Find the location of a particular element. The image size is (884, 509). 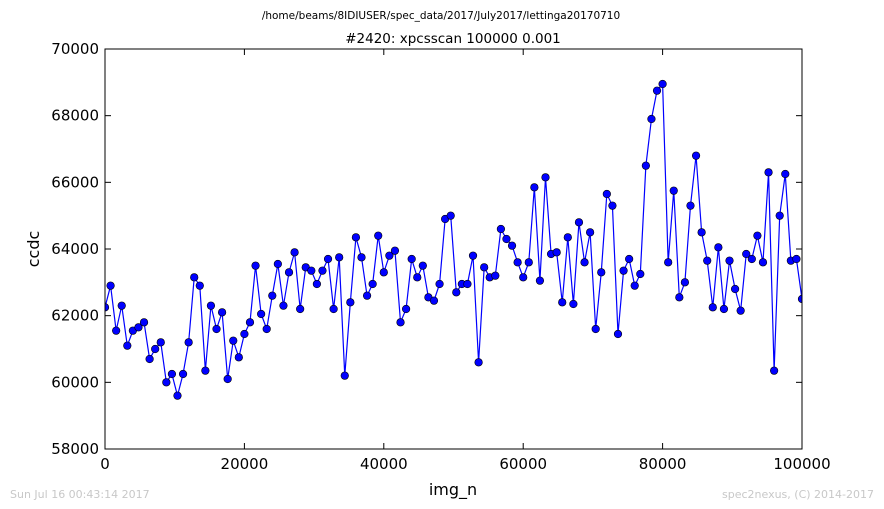

y-tick-label: 66000 is located at coordinates (75, 182).